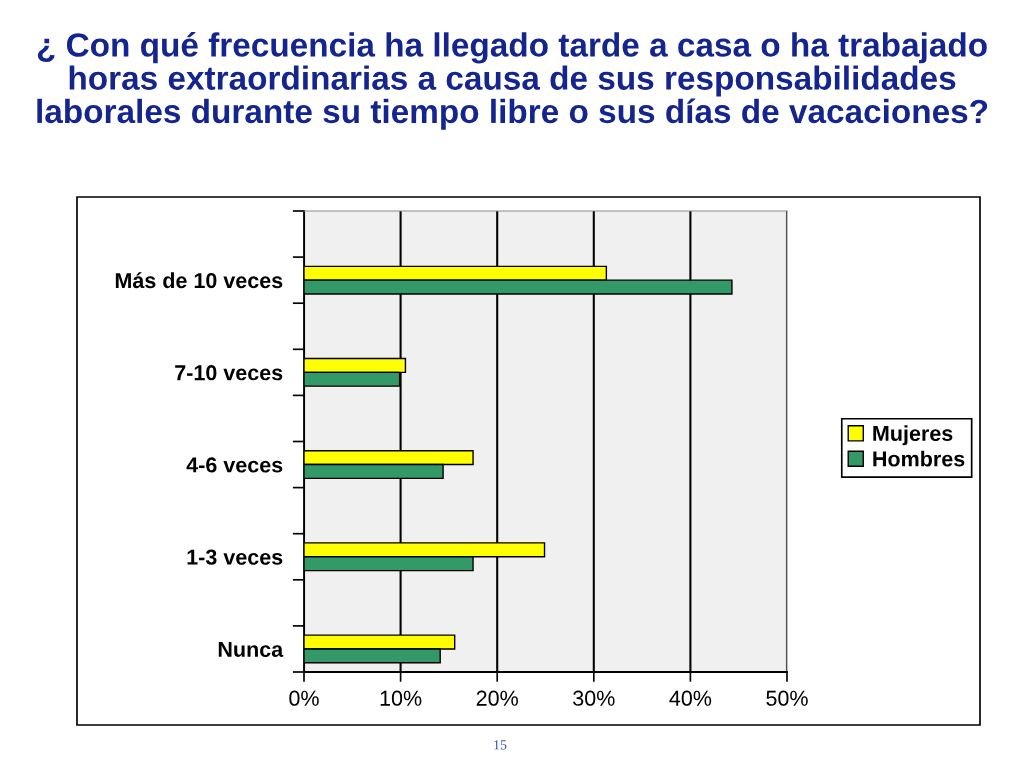 This screenshot has height=768, width=1024. Describe the element at coordinates (401, 698) in the screenshot. I see `x-tick-label: 10%` at that location.